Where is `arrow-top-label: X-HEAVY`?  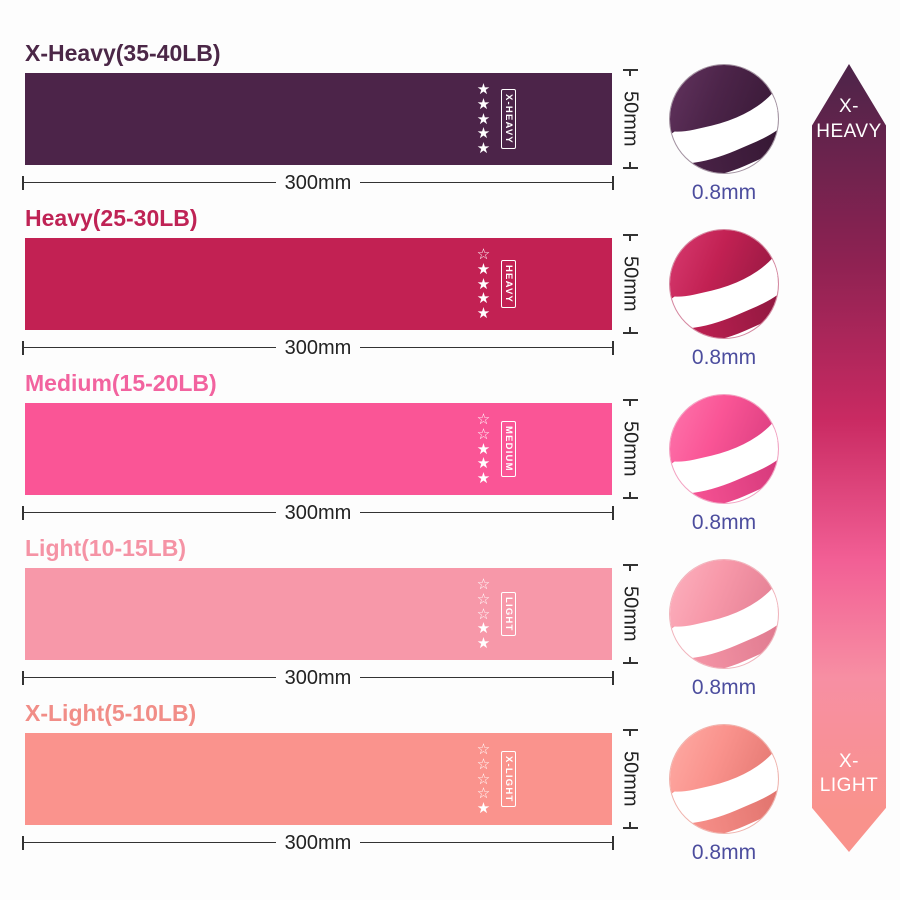 arrow-top-label: X-HEAVY is located at coordinates (849, 119).